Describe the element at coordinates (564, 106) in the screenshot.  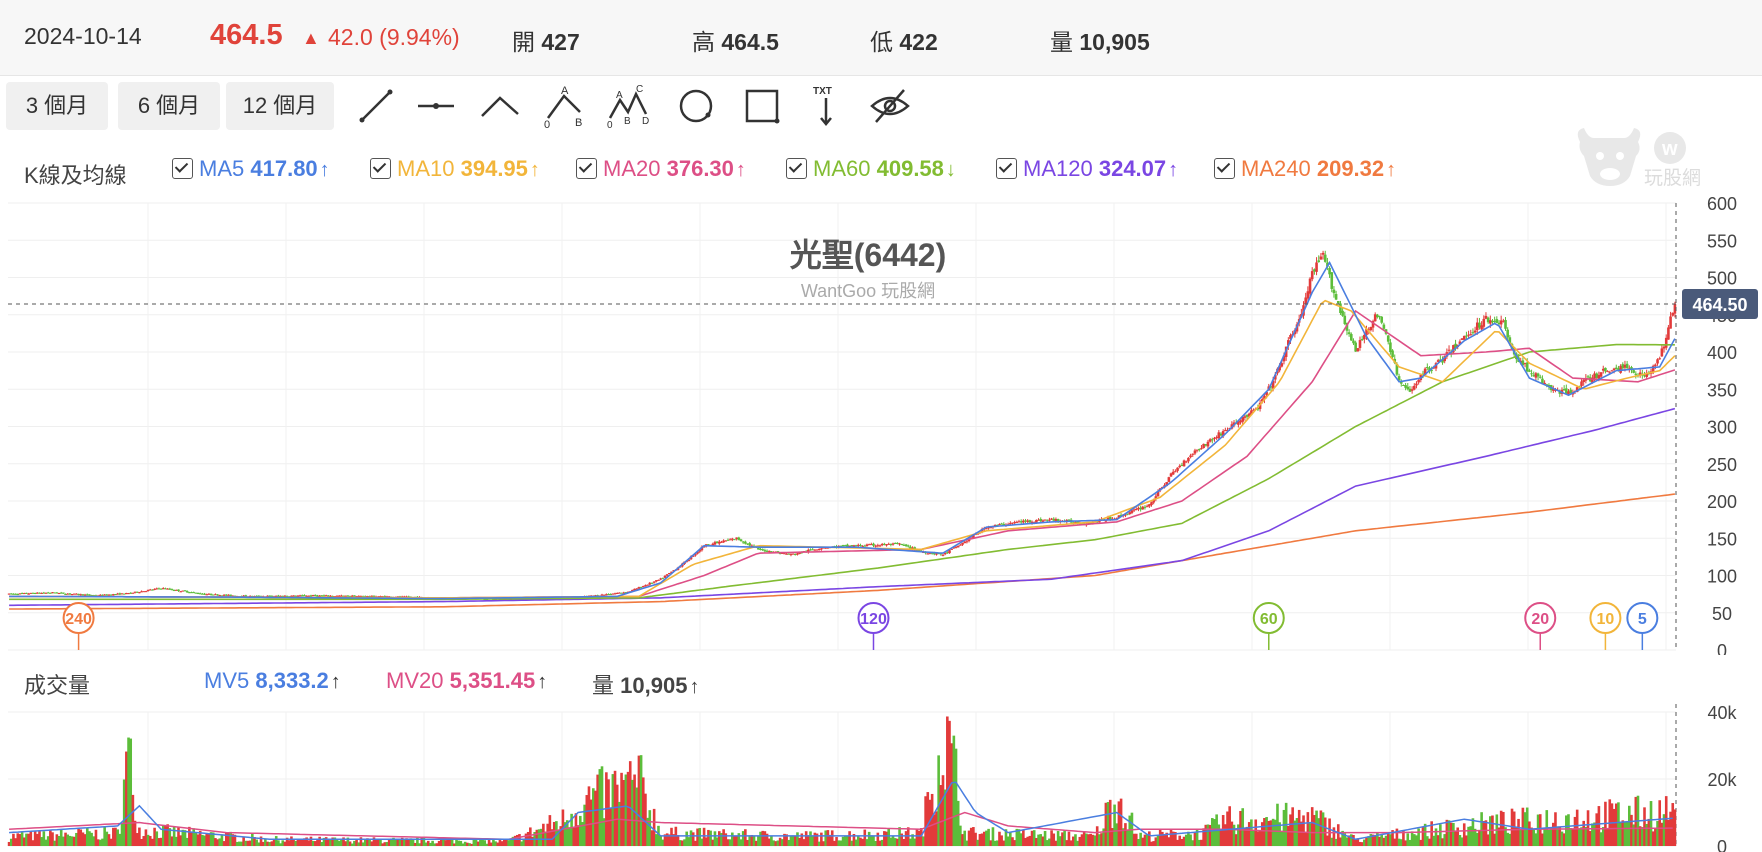
I see `abc-wave-tool-icon: A B 0` at that location.